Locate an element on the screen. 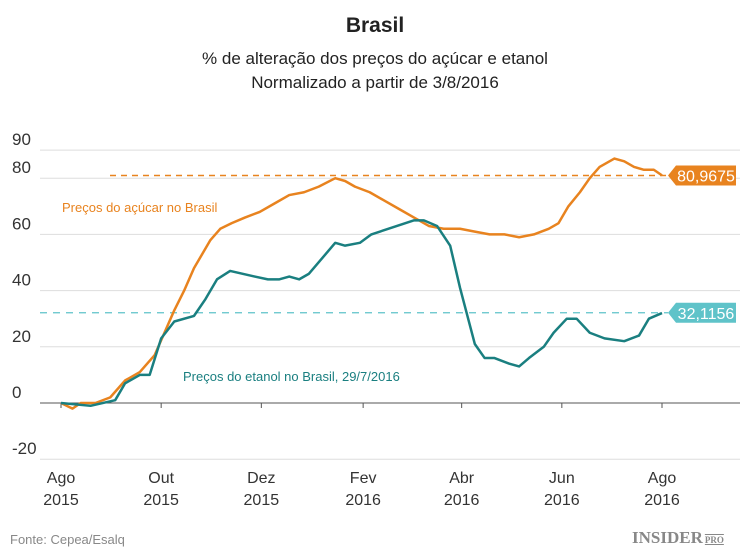 The width and height of the screenshot is (750, 552). logo-text: INSIDER is located at coordinates (667, 537).